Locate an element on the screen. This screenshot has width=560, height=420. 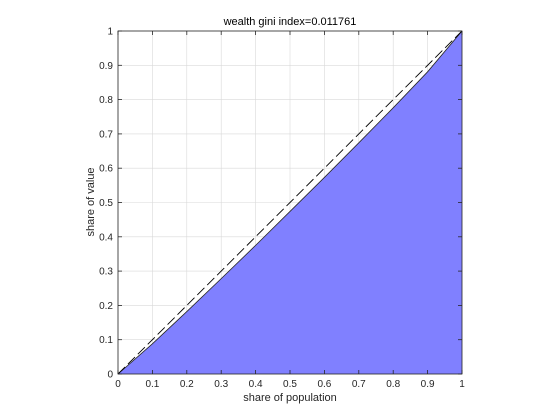
chart-title: wealth gini index=0.011761 is located at coordinates (290, 22).